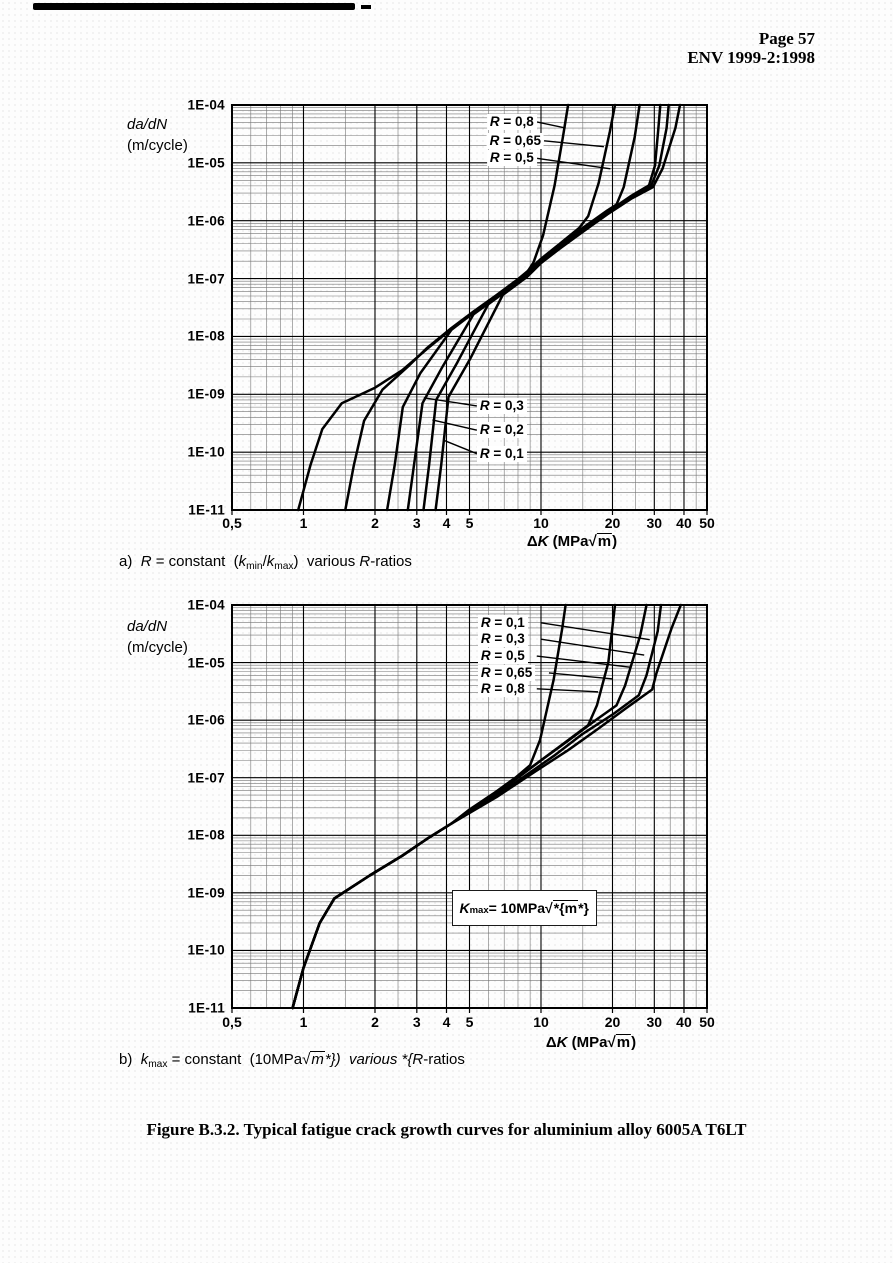 This screenshot has height=1263, width=893. What do you see at coordinates (786, 38) in the screenshot?
I see `page-number: Page 57` at bounding box center [786, 38].